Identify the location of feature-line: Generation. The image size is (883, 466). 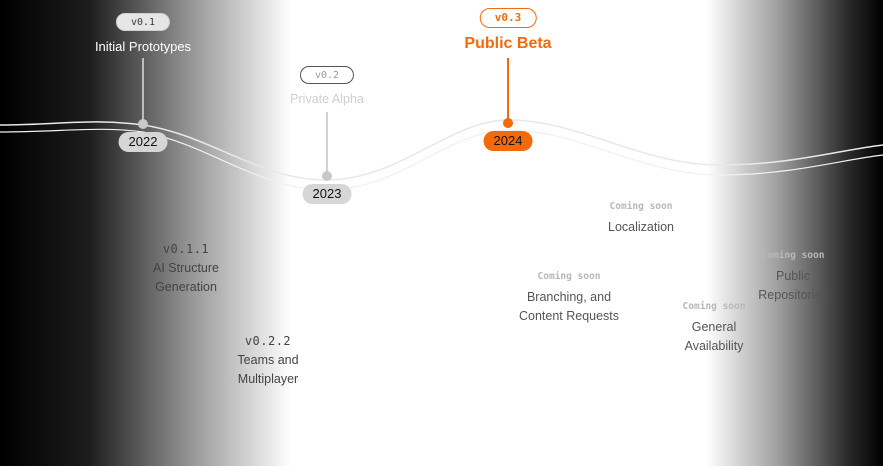
(186, 287).